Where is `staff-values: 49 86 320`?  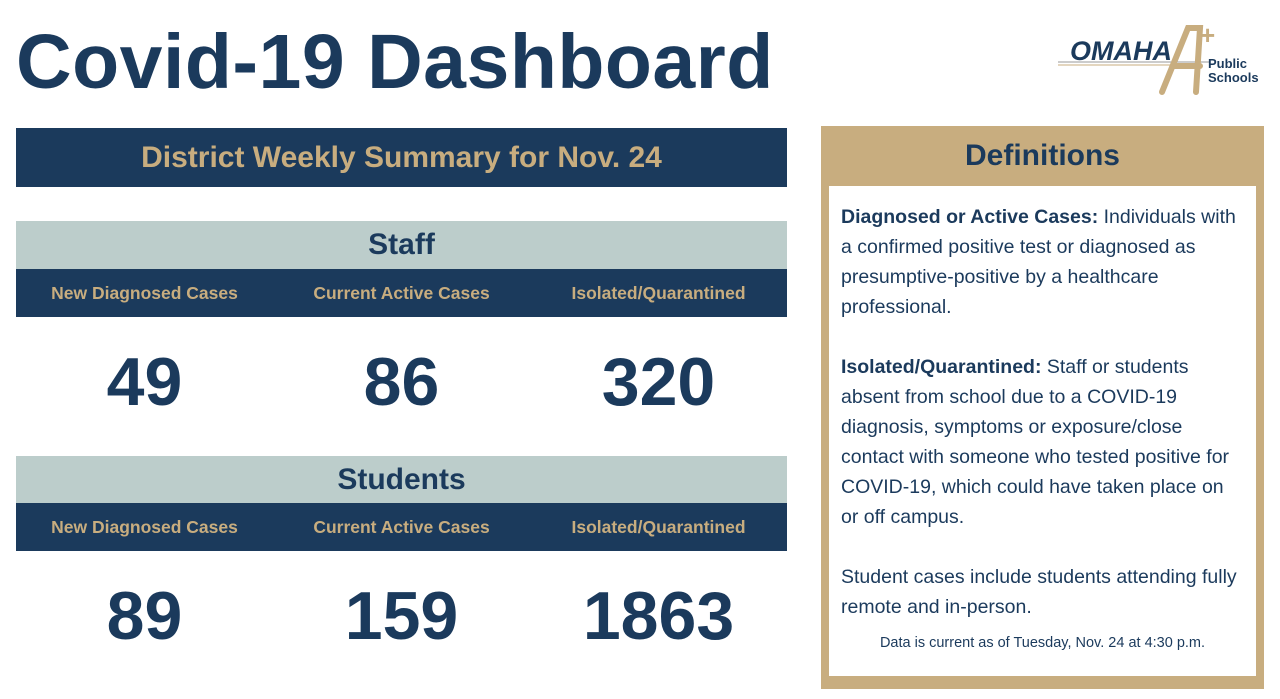
staff-values: 49 86 320 is located at coordinates (401, 382).